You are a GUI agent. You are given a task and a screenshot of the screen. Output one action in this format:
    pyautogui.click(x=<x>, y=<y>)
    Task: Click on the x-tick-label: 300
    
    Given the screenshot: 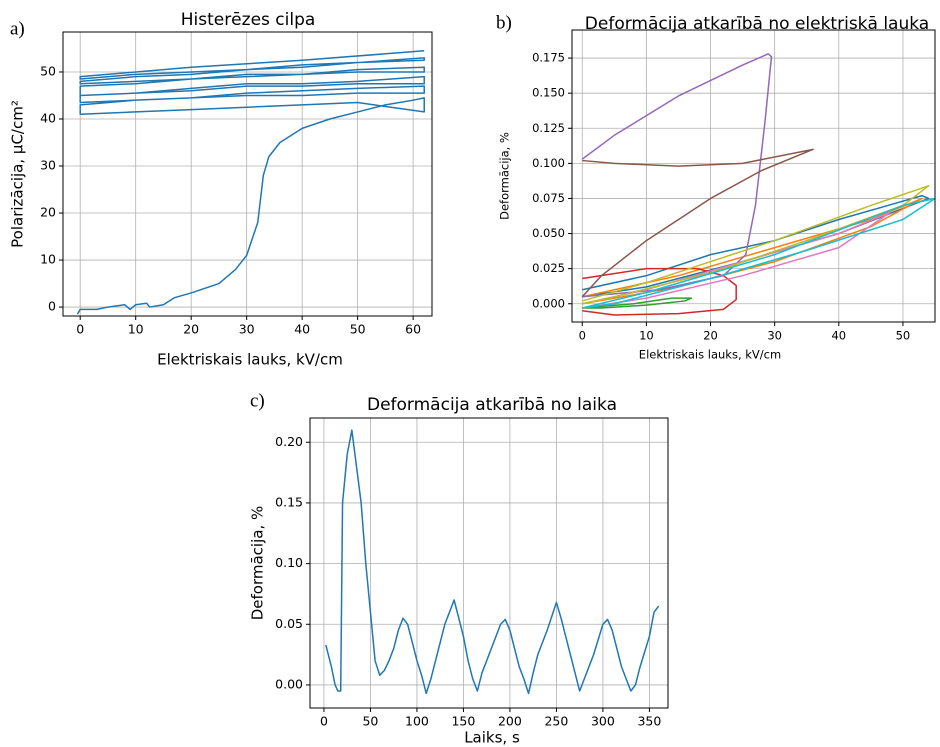 What is the action you would take?
    pyautogui.click(x=603, y=721)
    